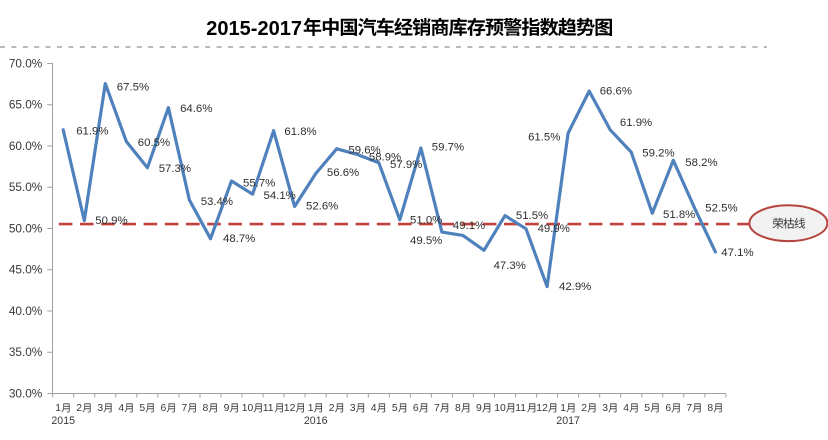  Describe the element at coordinates (426, 241) in the screenshot. I see `svg-text: 49.5%` at that location.